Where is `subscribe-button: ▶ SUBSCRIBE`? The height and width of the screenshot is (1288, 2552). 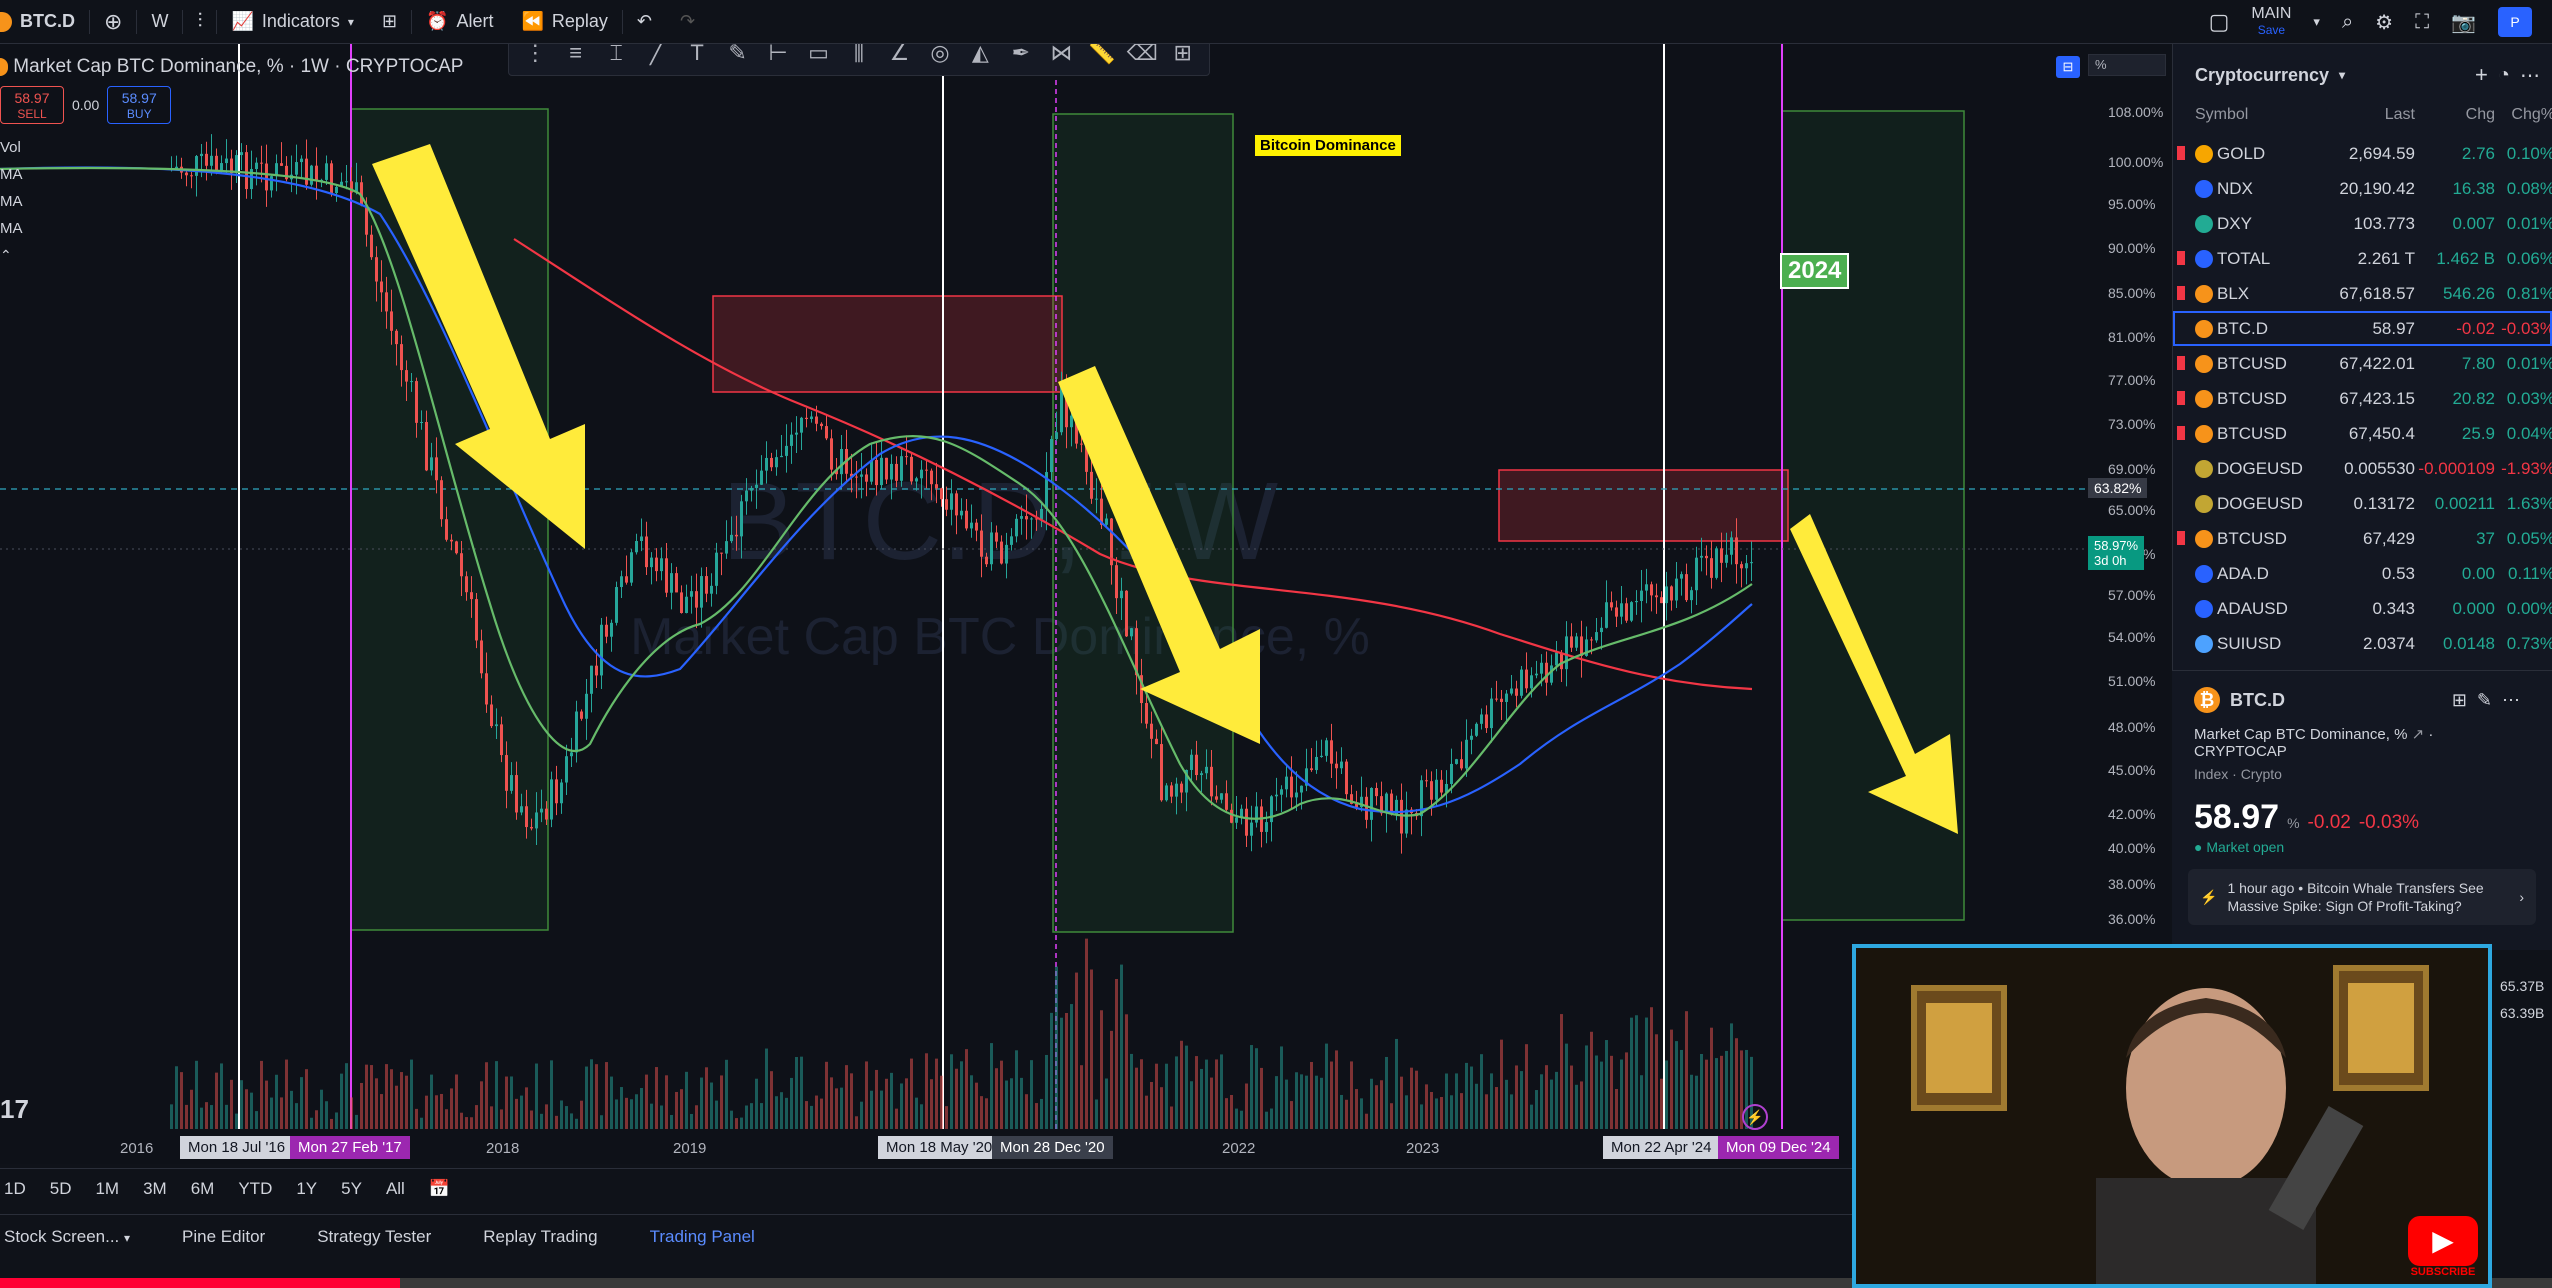
subscribe-button: ▶ SUBSCRIBE is located at coordinates (2443, 1247).